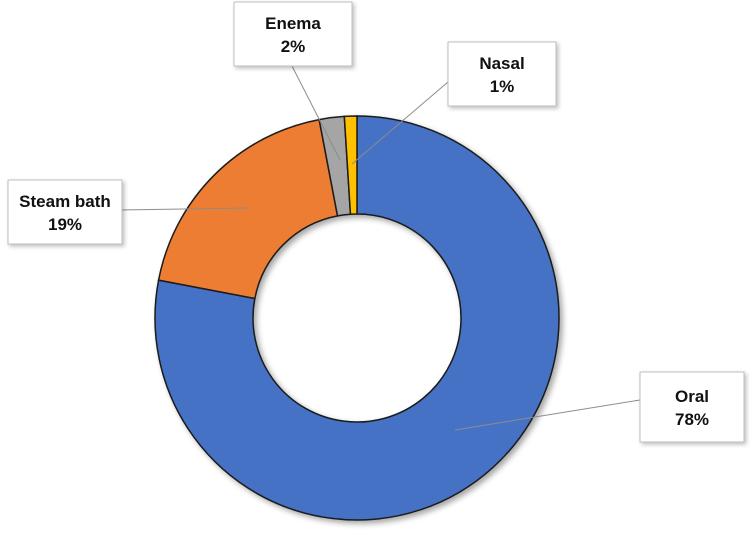 Image resolution: width=754 pixels, height=540 pixels. What do you see at coordinates (293, 46) in the screenshot?
I see `data-label-value: 2%` at bounding box center [293, 46].